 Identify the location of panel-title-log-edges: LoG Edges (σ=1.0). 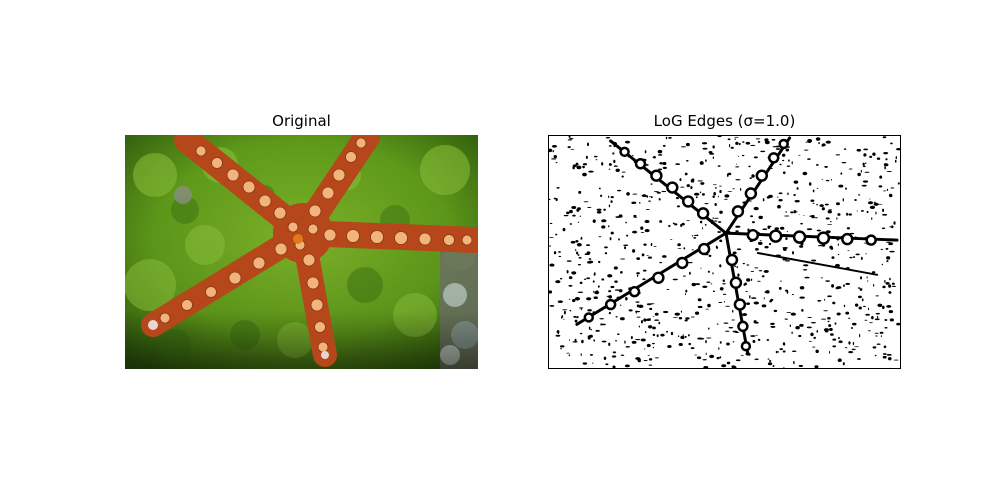
(724, 121).